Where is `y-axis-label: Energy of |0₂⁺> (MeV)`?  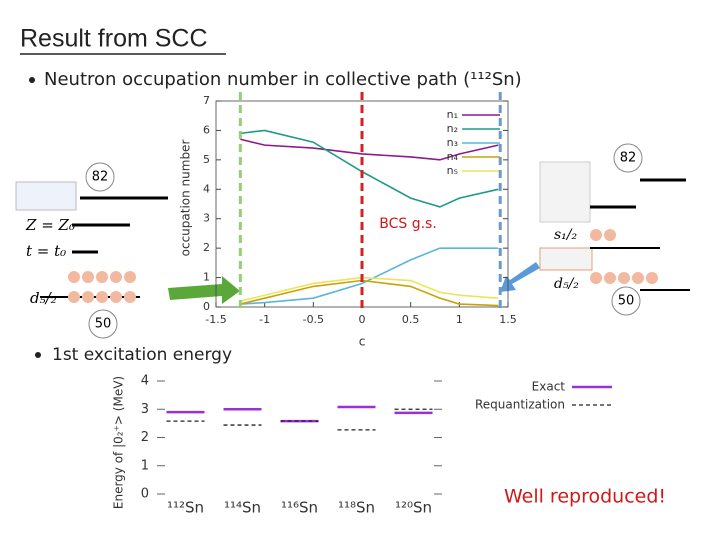
y-axis-label: Energy of |0₂⁺> (MeV) is located at coordinates (119, 442).